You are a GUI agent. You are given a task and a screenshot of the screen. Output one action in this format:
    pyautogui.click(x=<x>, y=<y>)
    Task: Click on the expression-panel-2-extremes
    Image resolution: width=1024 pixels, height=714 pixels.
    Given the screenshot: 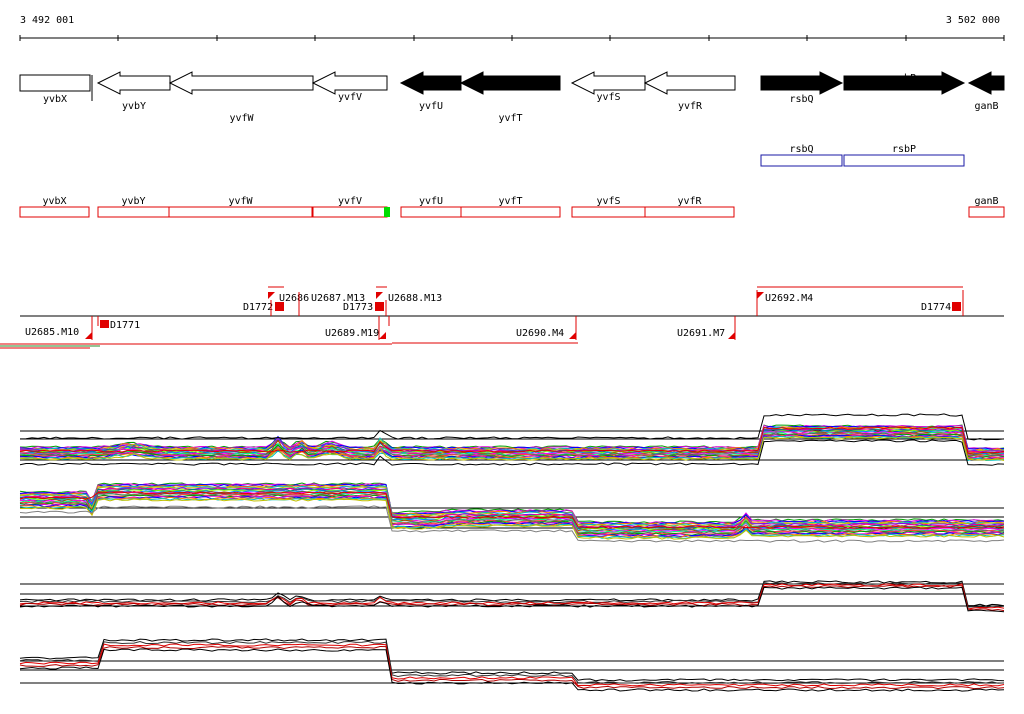 What is the action you would take?
    pyautogui.click(x=512, y=517)
    